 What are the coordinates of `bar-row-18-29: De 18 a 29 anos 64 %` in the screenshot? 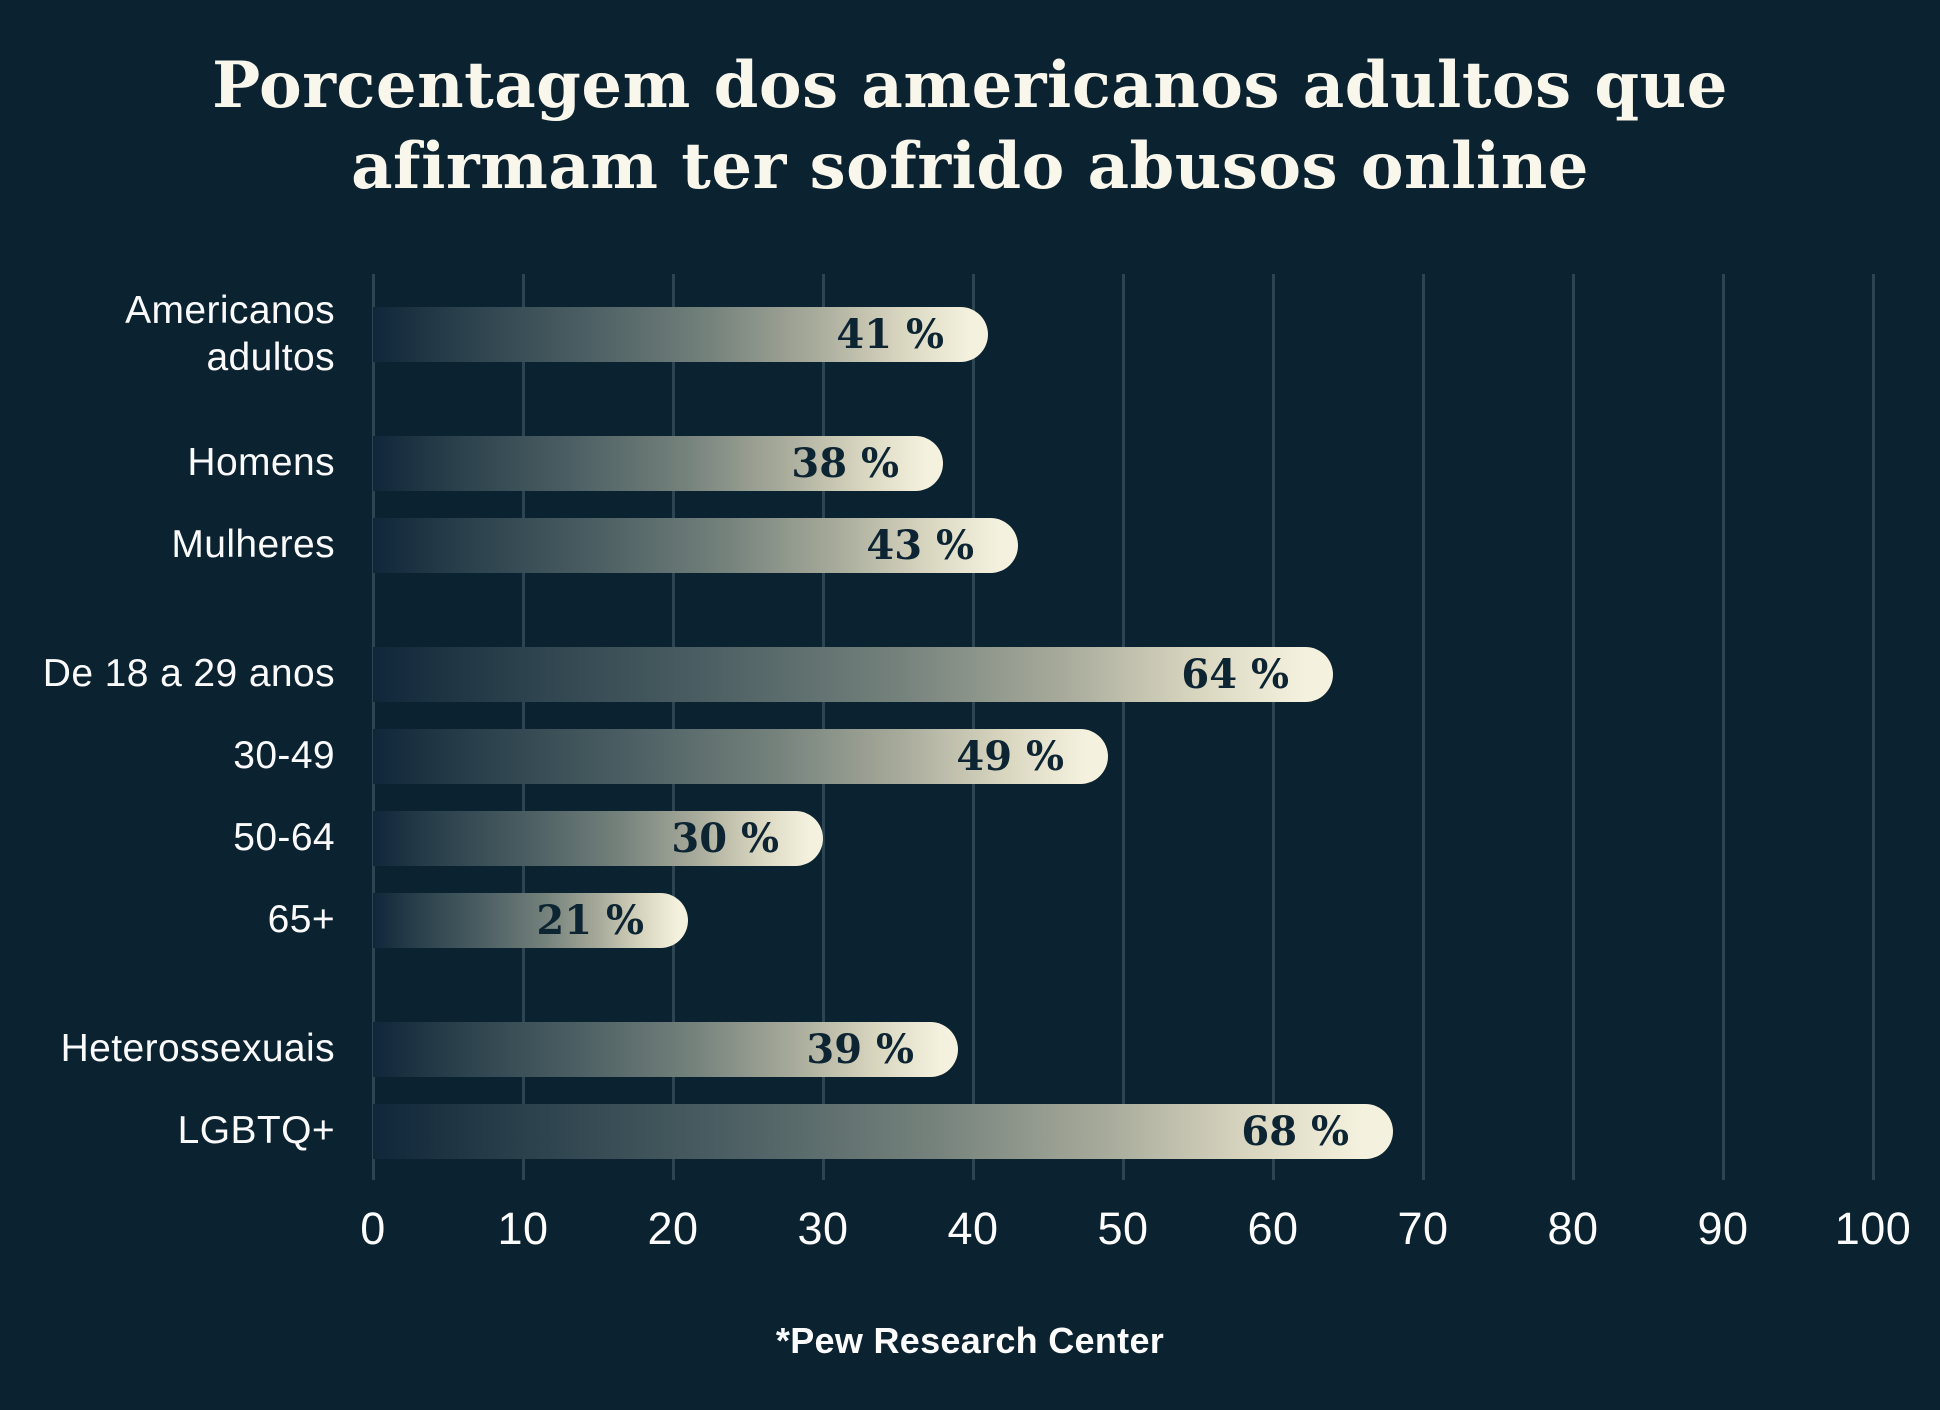 It's located at (970, 674).